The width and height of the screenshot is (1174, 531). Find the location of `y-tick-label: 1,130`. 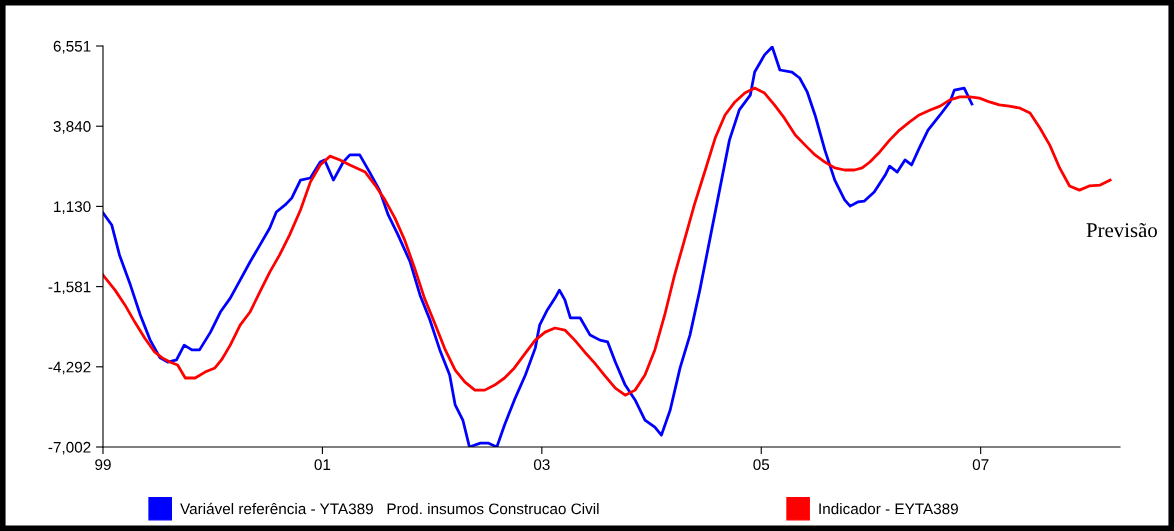

y-tick-label: 1,130 is located at coordinates (72, 207).